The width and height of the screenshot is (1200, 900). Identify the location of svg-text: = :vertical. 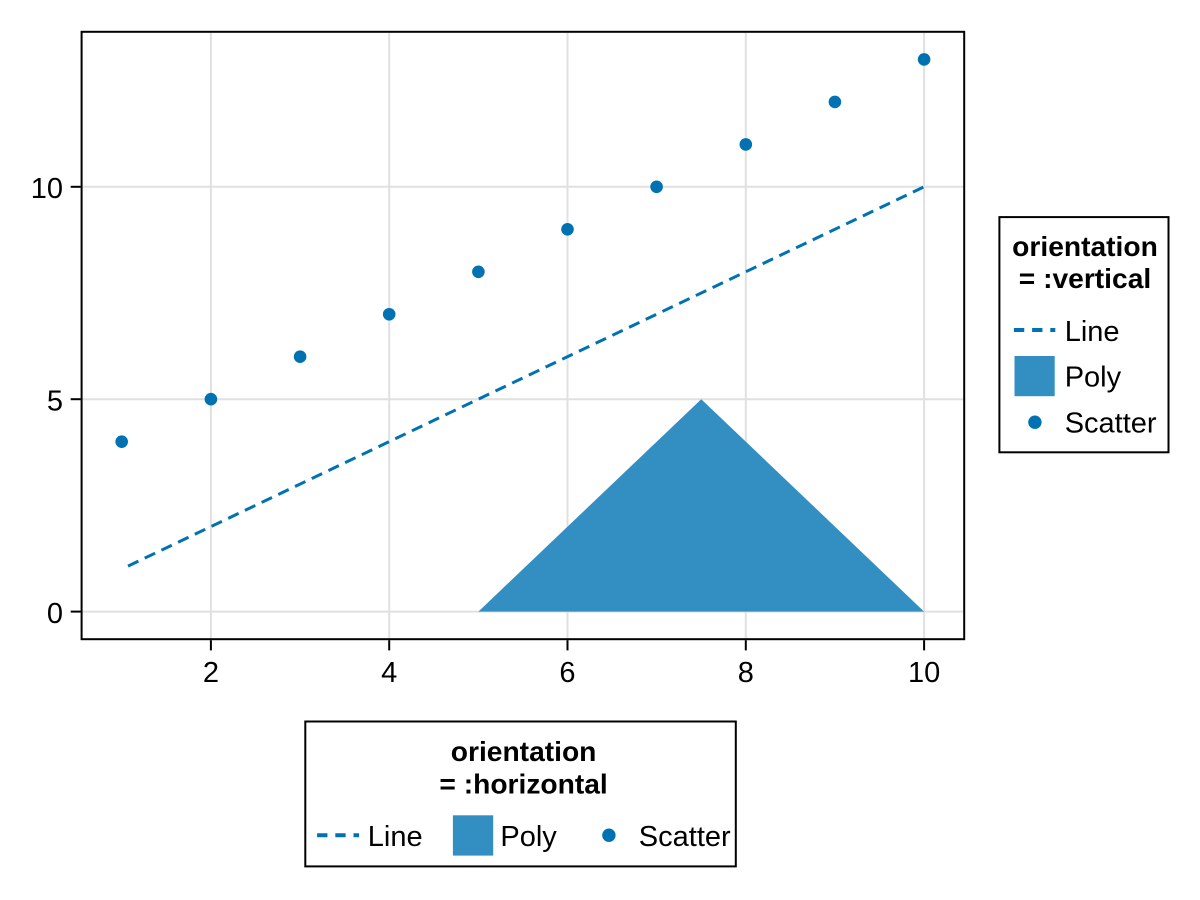
(1085, 278).